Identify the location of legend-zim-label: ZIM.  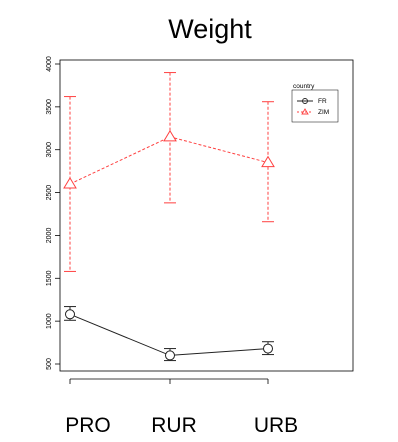
(323, 112).